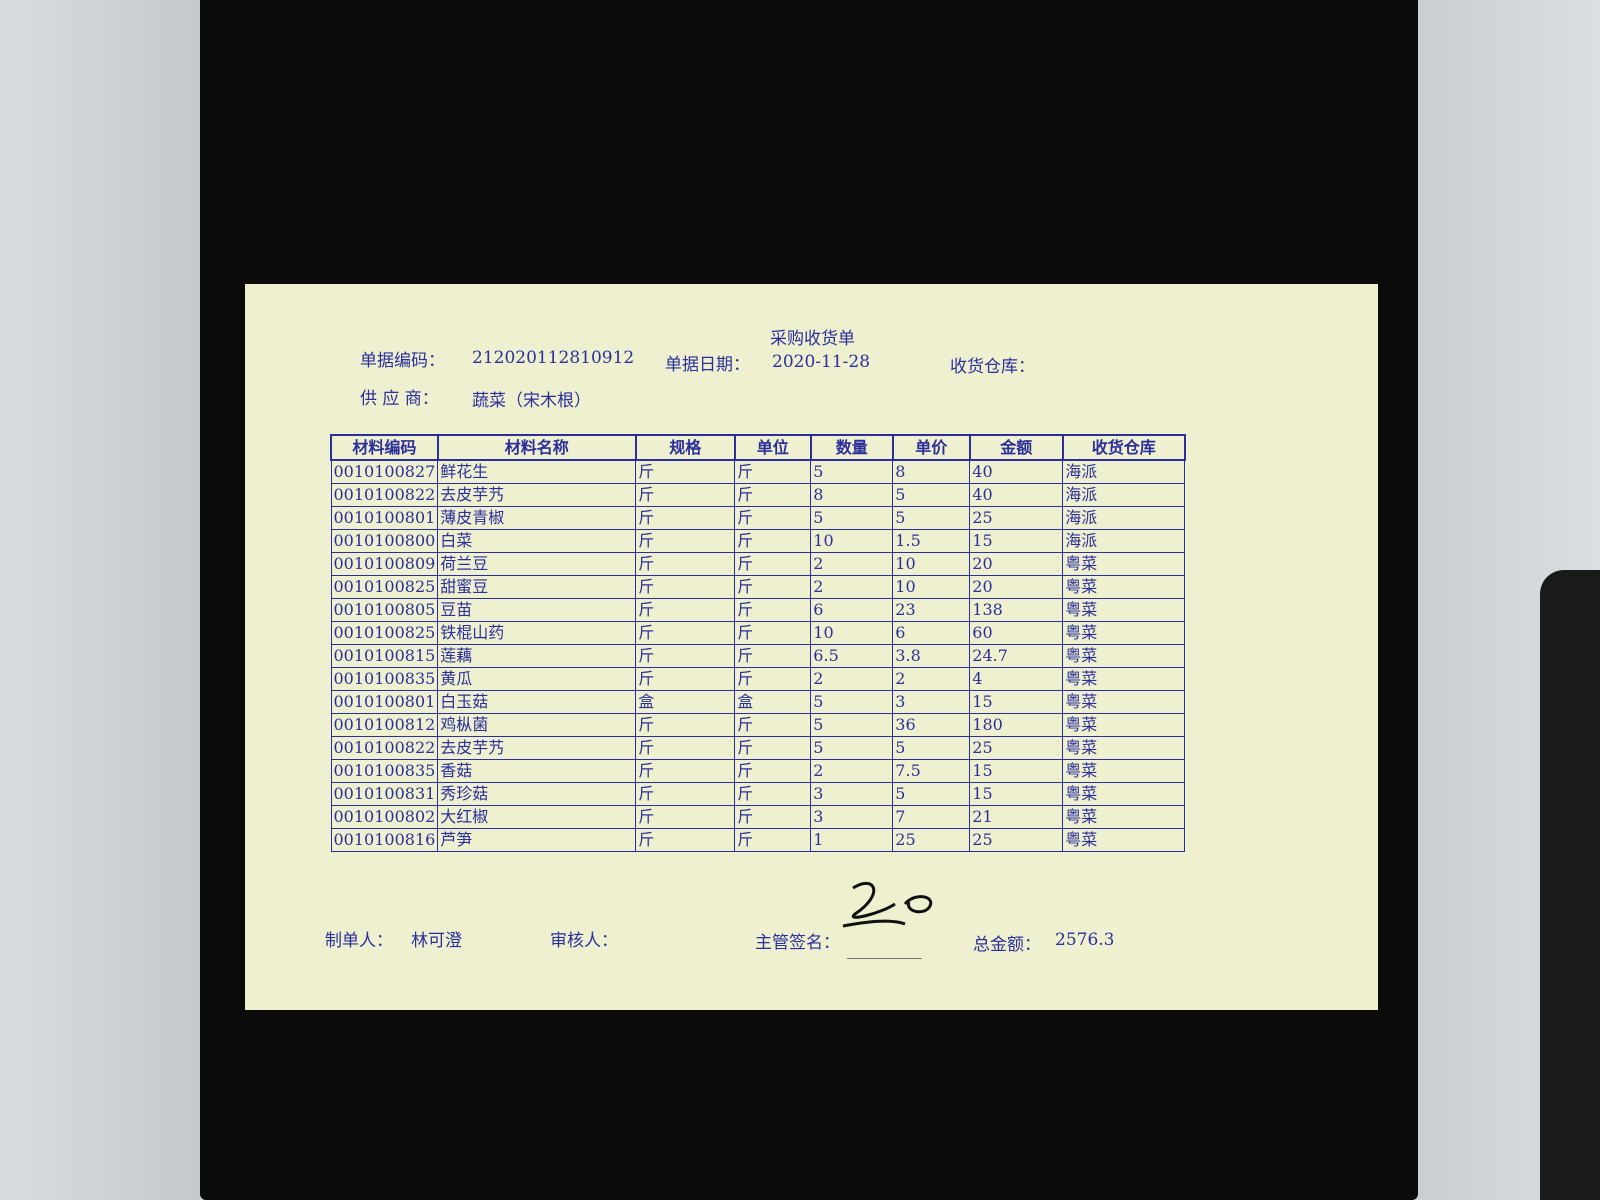 Image resolution: width=1600 pixels, height=1200 pixels. Describe the element at coordinates (758, 702) in the screenshot. I see `table-row: 0010100801 白玉菇盒盒 5 3 15 粤菜` at that location.